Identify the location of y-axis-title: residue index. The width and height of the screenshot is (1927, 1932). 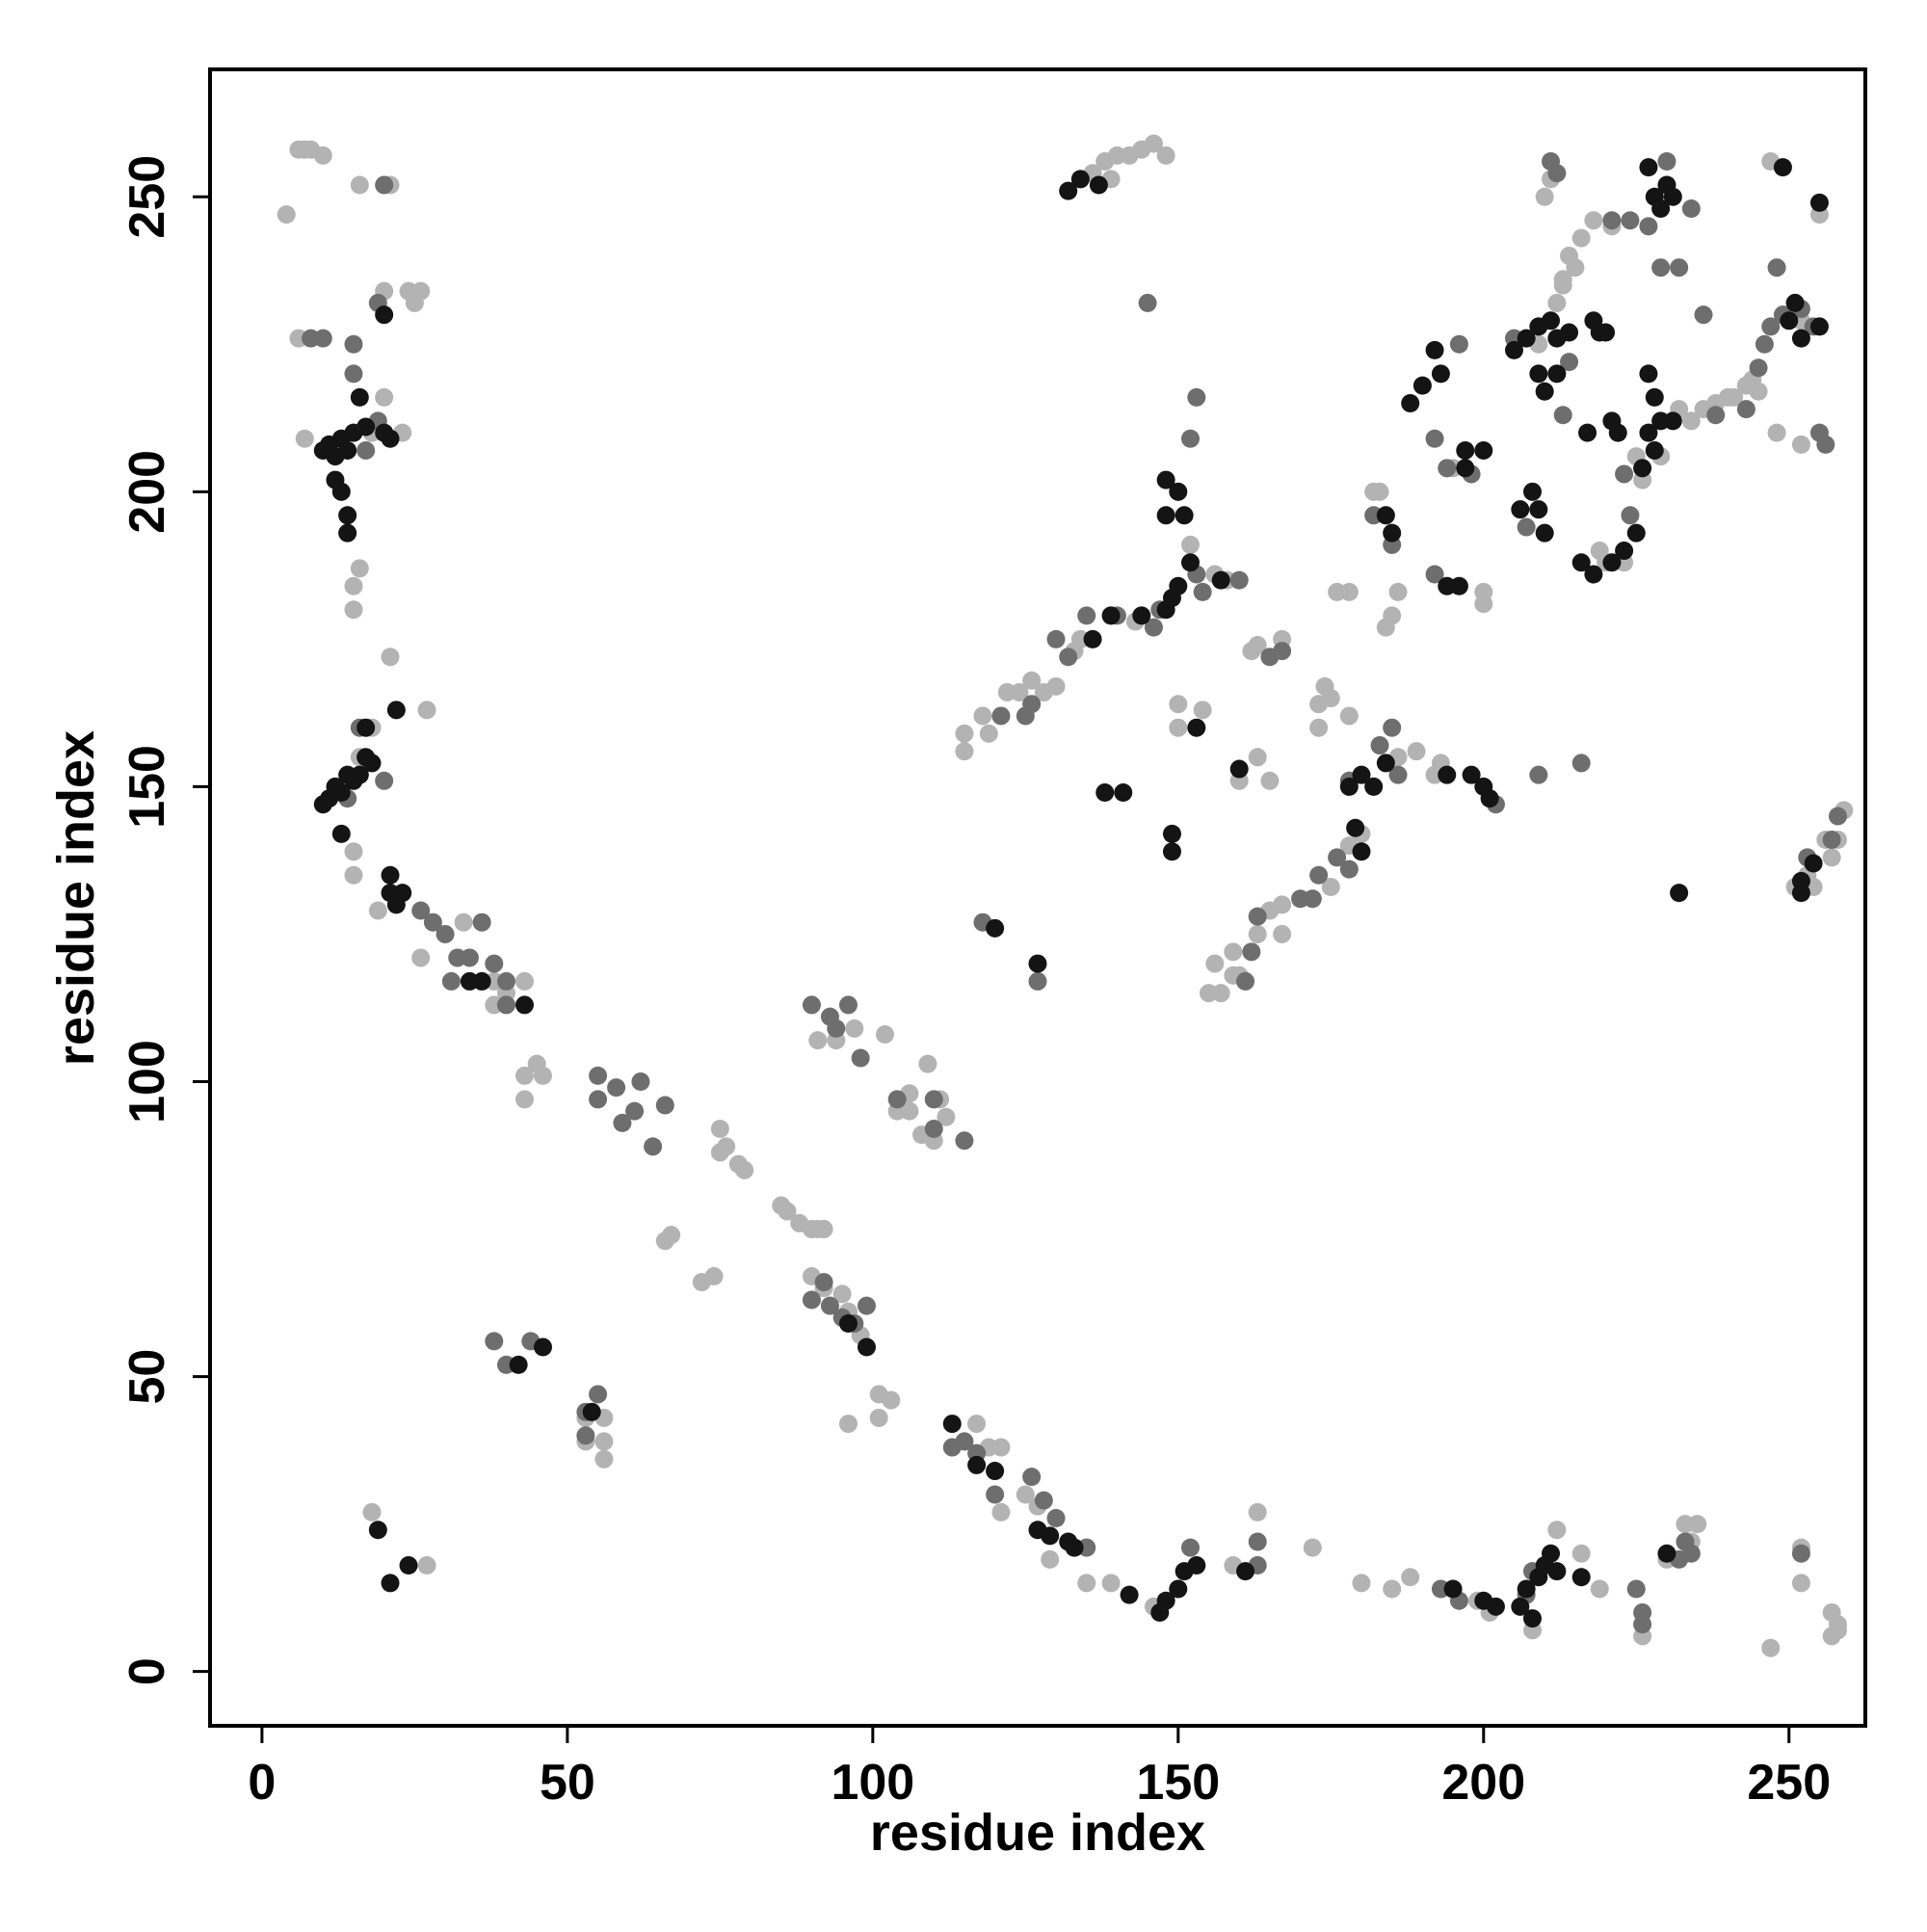
(76, 898).